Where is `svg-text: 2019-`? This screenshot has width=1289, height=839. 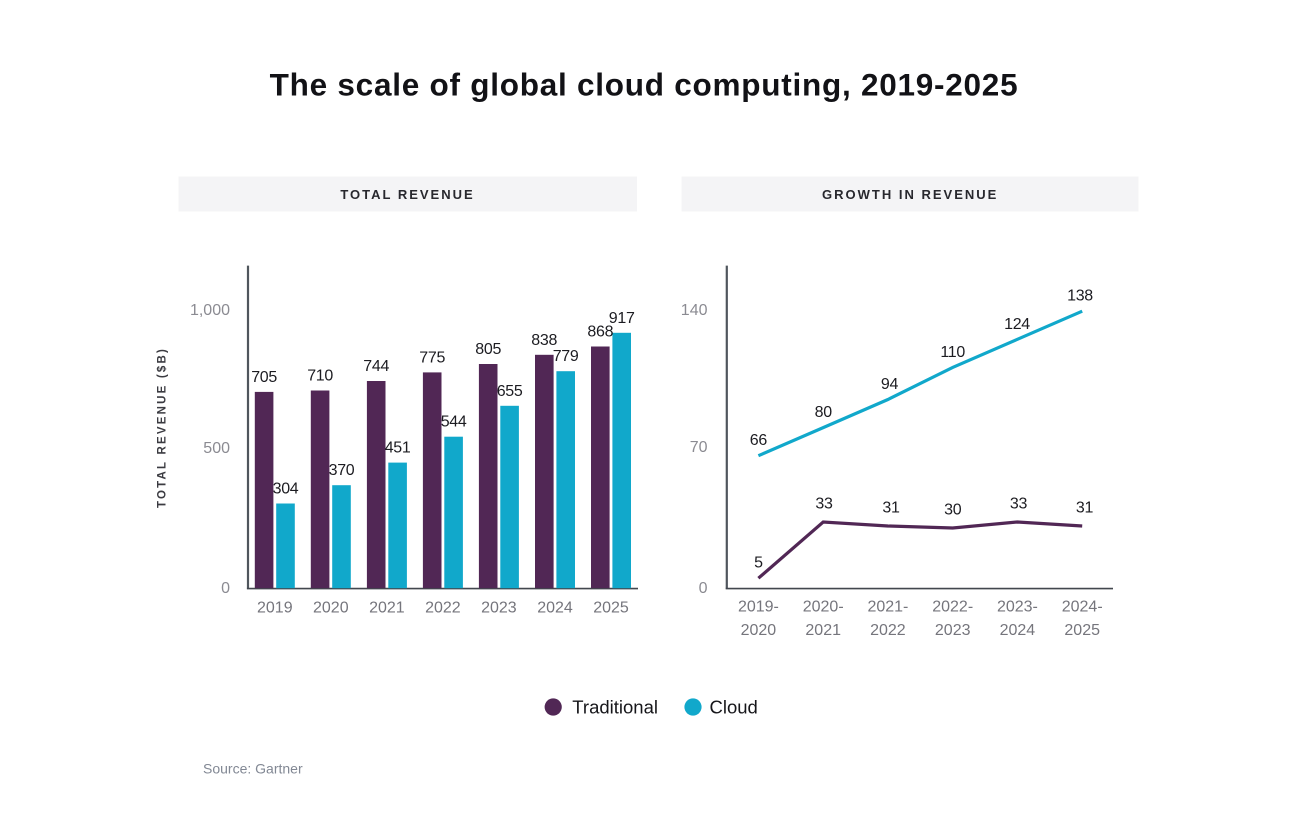
svg-text: 2019- is located at coordinates (758, 607).